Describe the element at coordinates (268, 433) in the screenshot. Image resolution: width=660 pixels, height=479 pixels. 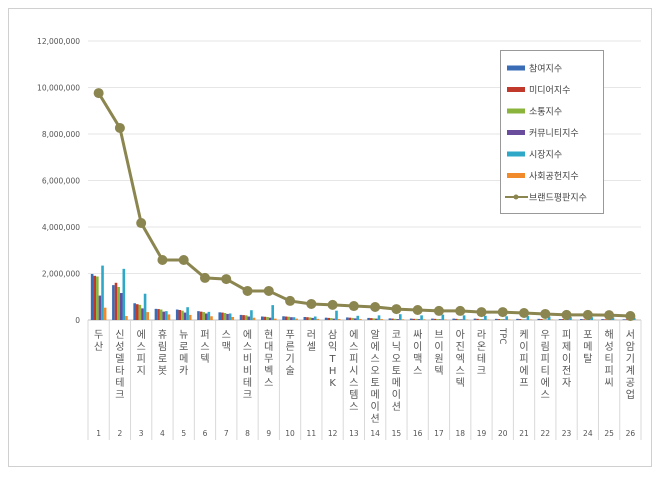
I see `x-rank-label: 9` at that location.